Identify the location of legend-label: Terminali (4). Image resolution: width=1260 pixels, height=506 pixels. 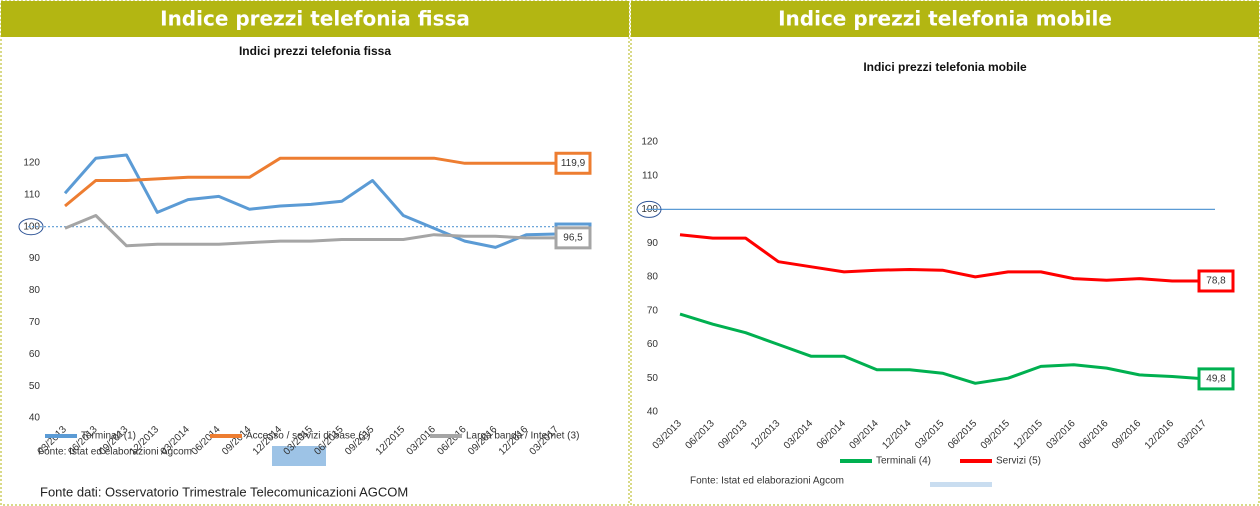
(903, 461).